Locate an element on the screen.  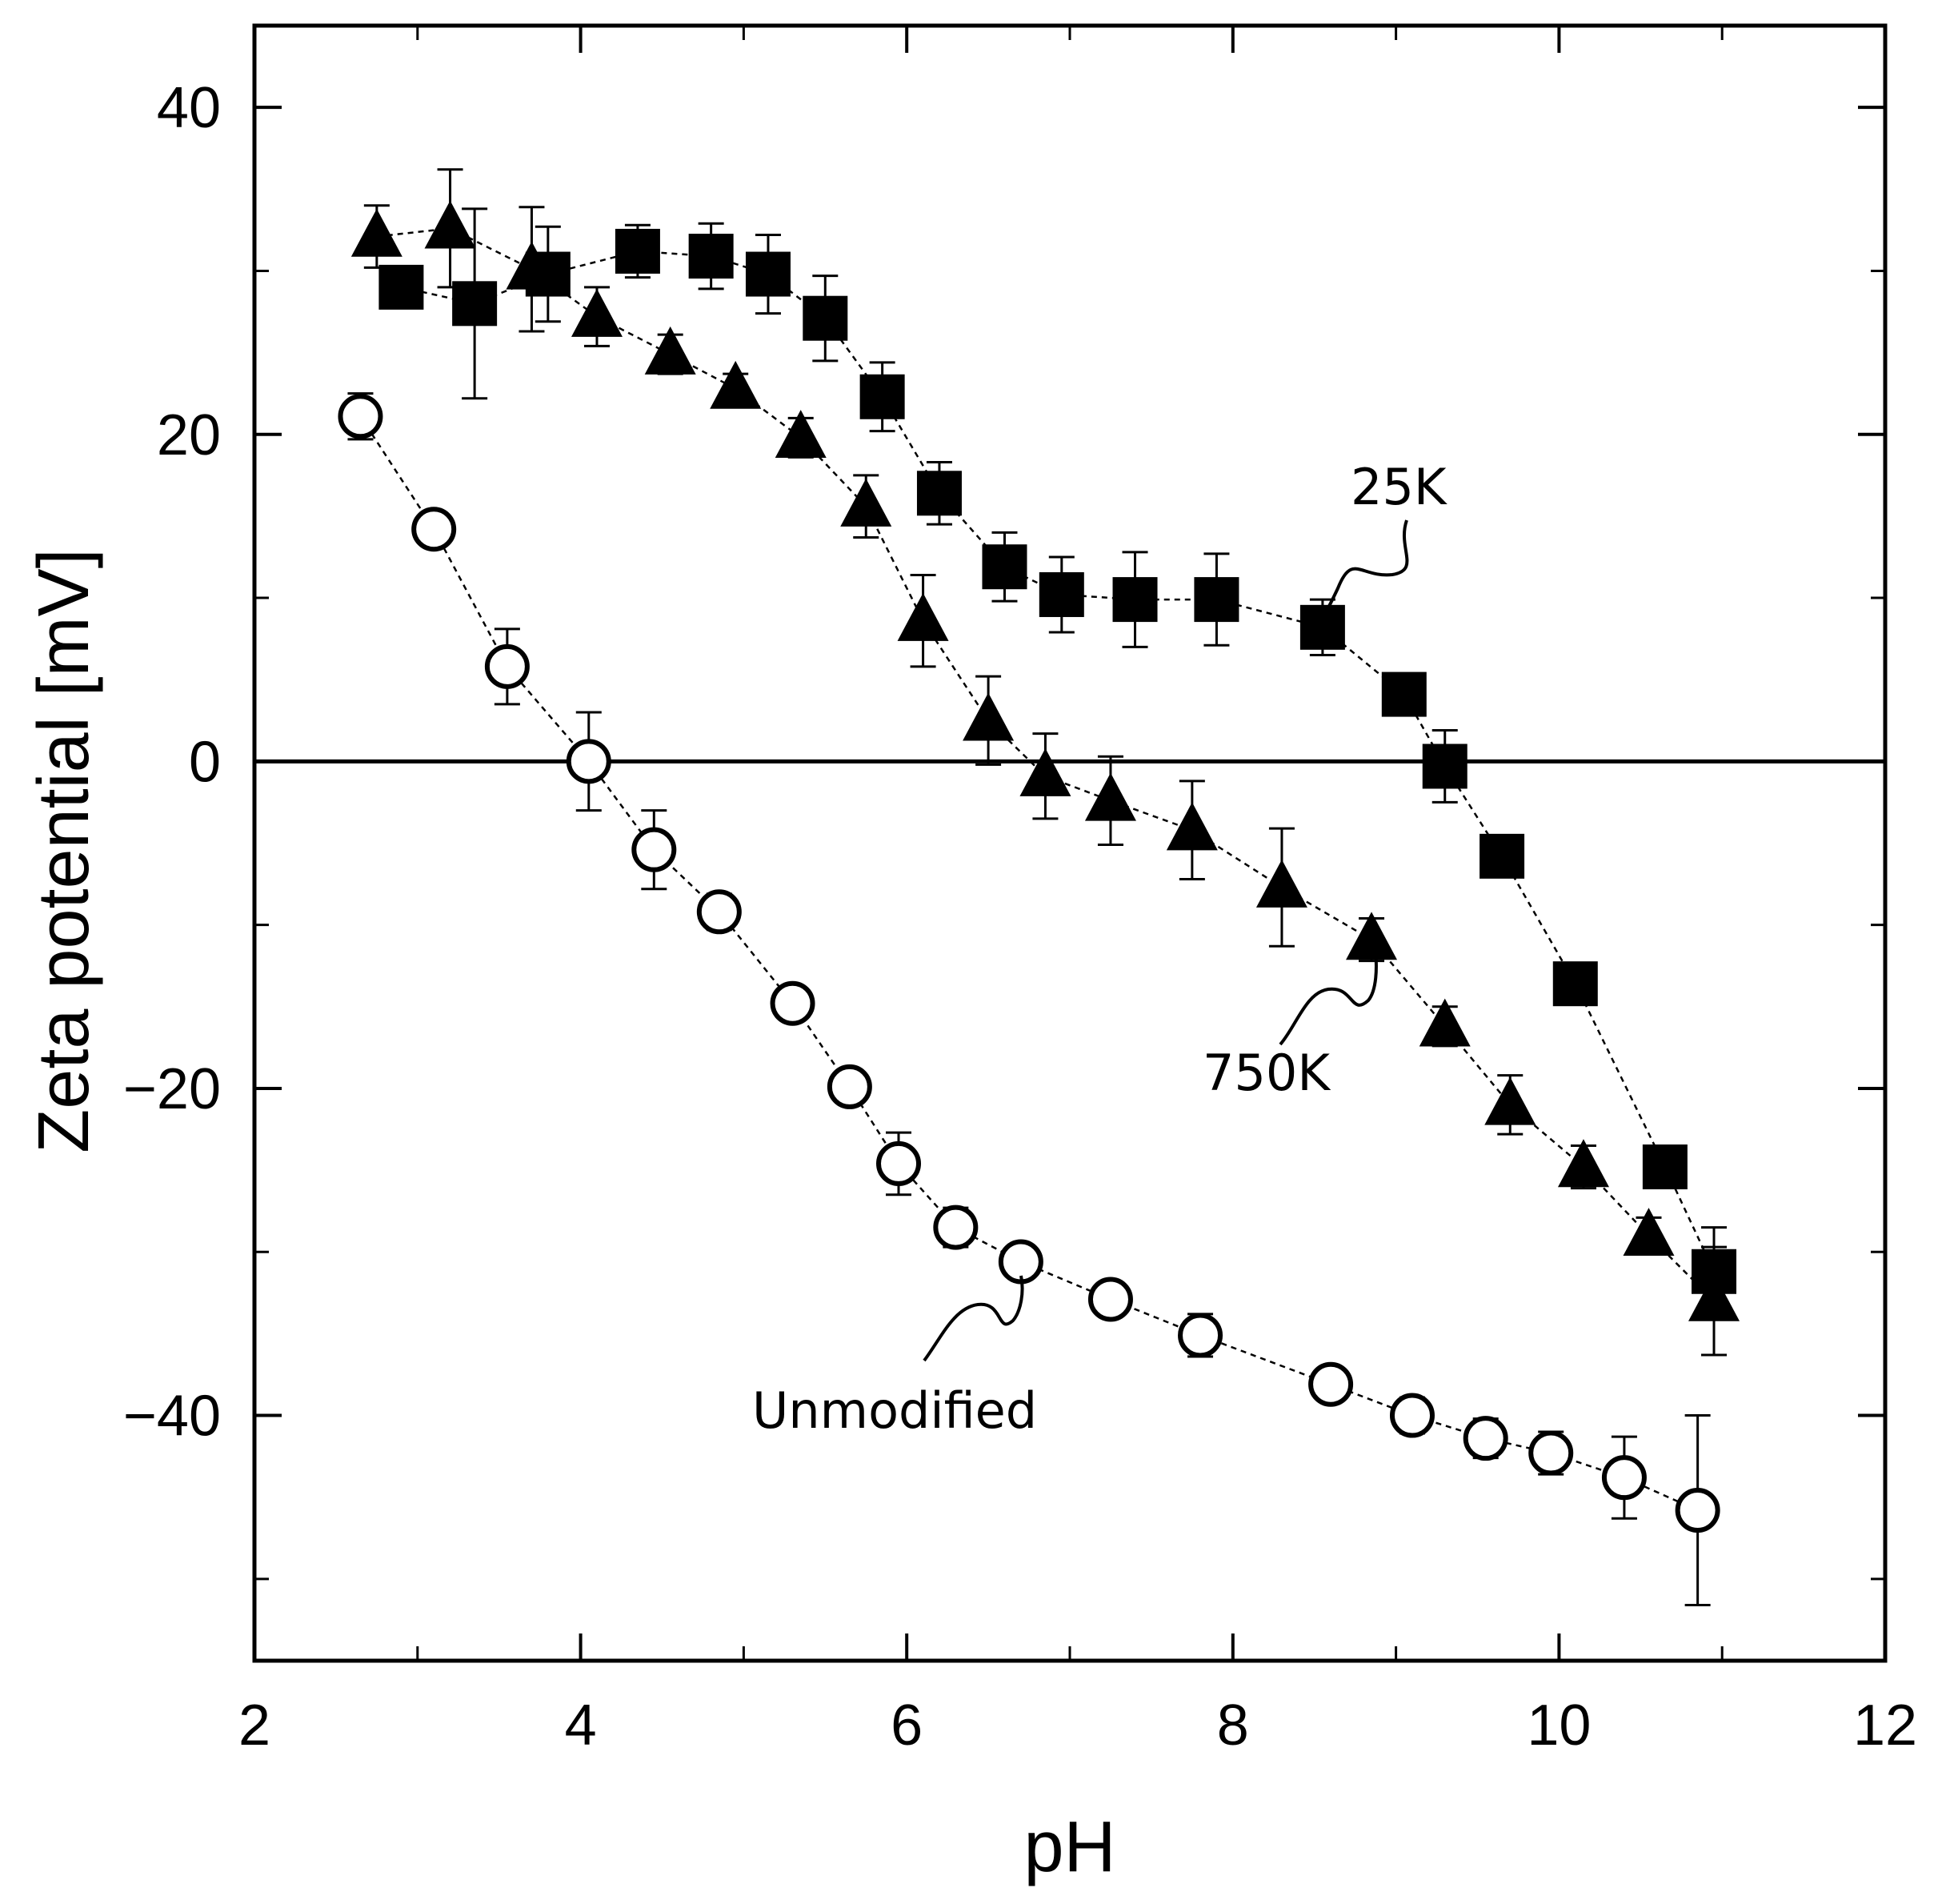
y-tick-label: 20 is located at coordinates (189, 435).